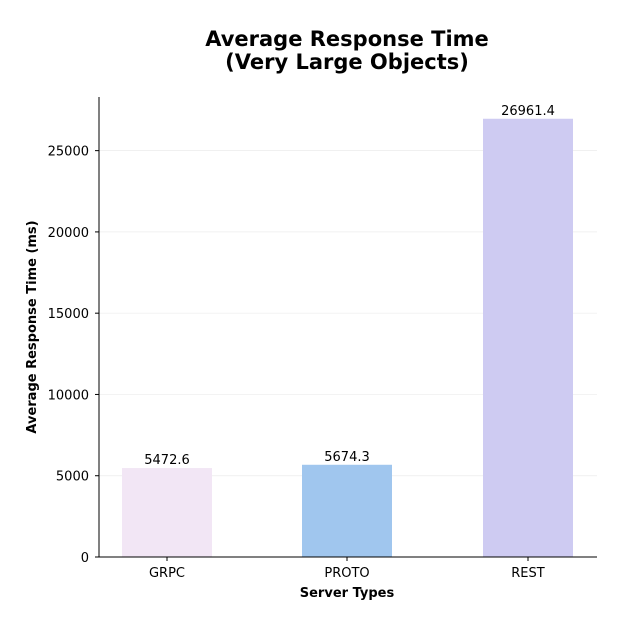 Image resolution: width=634 pixels, height=621 pixels. What do you see at coordinates (347, 62) in the screenshot?
I see `chart-title-line-2: (Very Large Objects)` at bounding box center [347, 62].